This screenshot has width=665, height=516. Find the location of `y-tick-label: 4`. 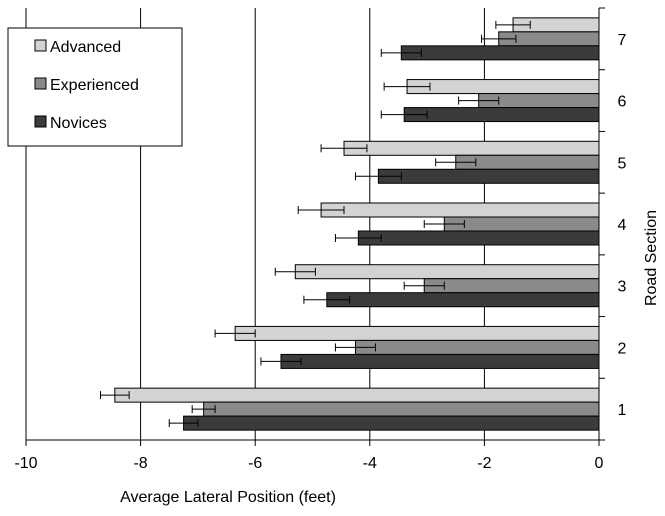

y-tick-label: 4 is located at coordinates (622, 225).